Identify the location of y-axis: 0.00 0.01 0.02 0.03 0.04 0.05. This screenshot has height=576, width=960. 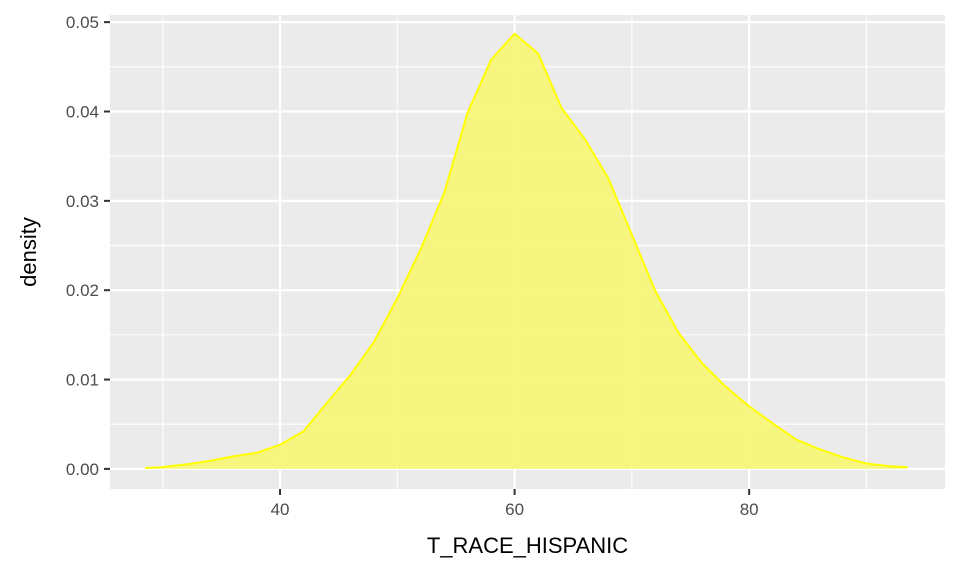
(88, 246).